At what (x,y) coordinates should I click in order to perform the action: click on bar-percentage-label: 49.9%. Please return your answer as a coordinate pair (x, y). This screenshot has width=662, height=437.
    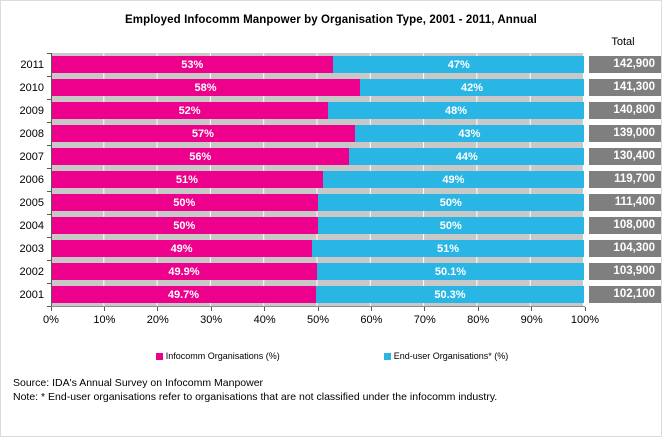
    Looking at the image, I should click on (184, 271).